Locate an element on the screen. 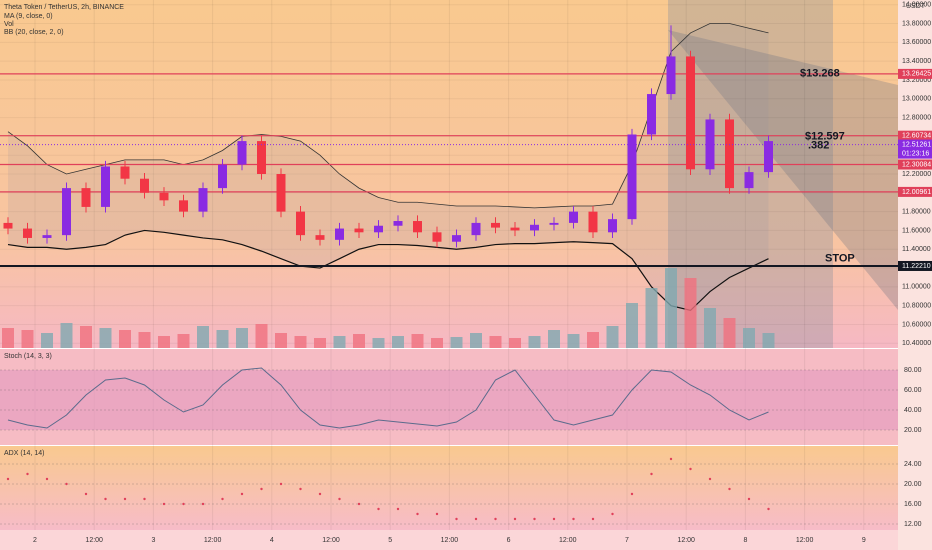 Image resolution: width=932 pixels, height=550 pixels. y-tick-label: 11.60000 is located at coordinates (916, 230).